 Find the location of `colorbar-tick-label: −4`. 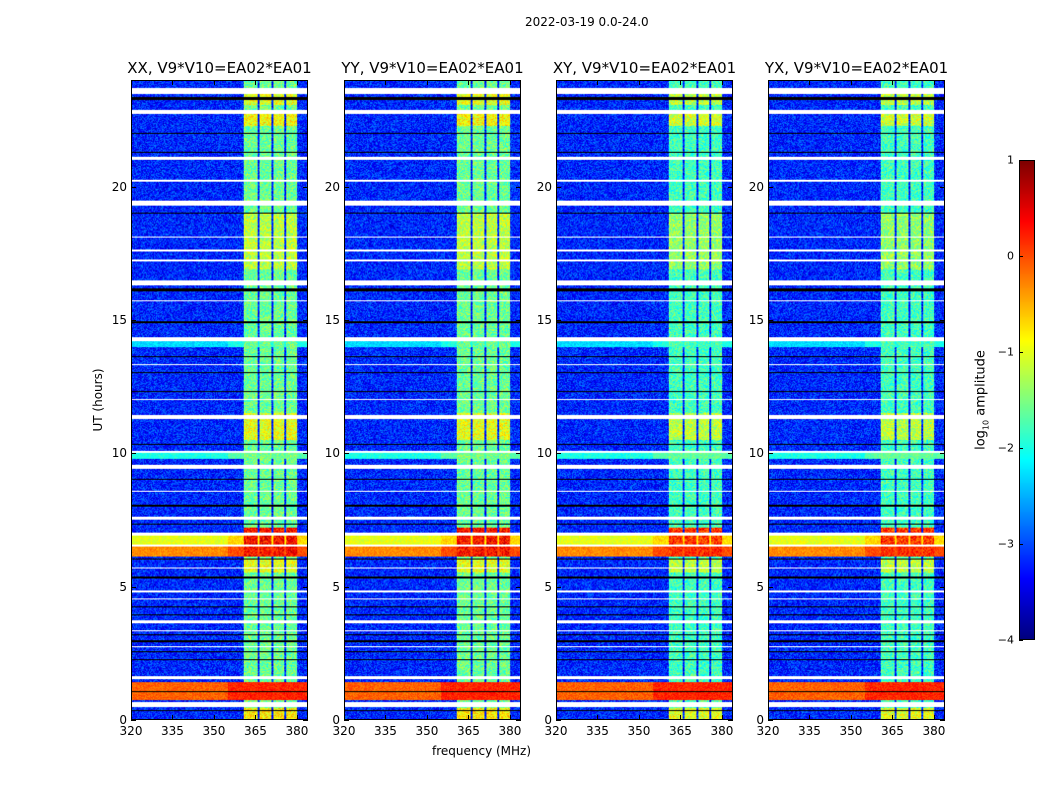

colorbar-tick-label: −4 is located at coordinates (1005, 640).